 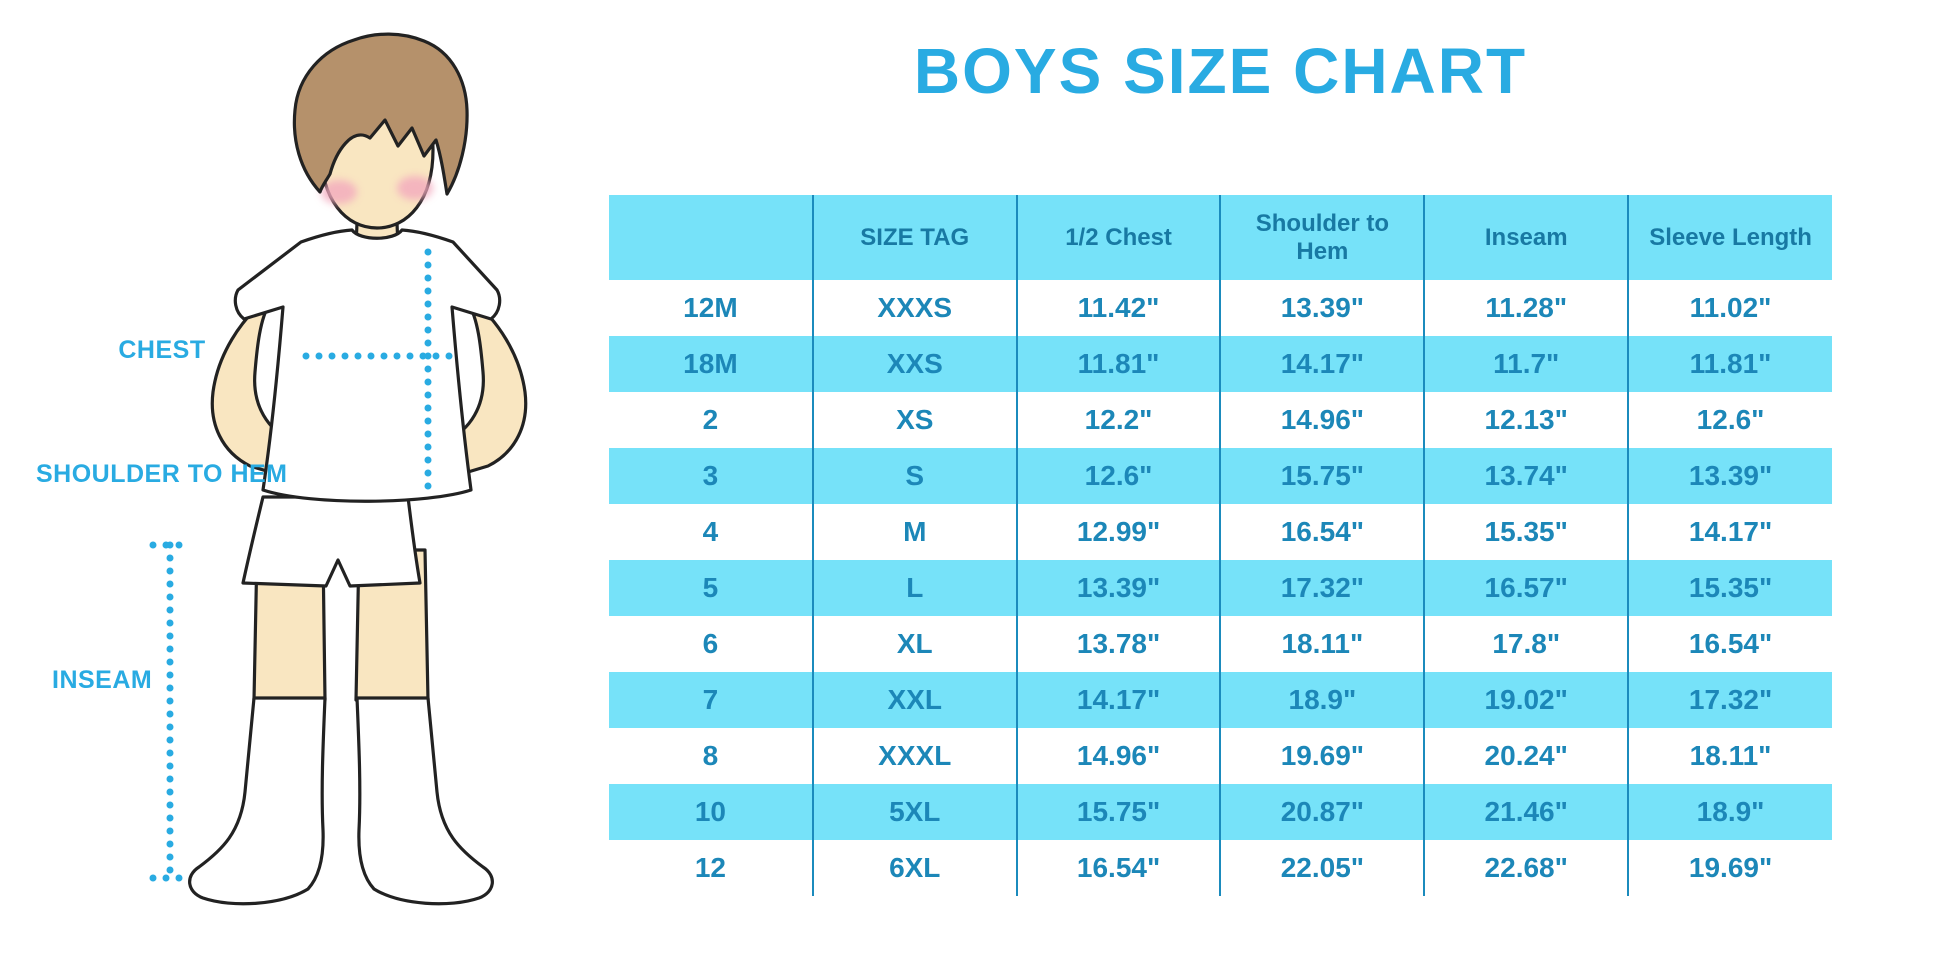 What do you see at coordinates (331, 541) in the screenshot?
I see `shorts` at bounding box center [331, 541].